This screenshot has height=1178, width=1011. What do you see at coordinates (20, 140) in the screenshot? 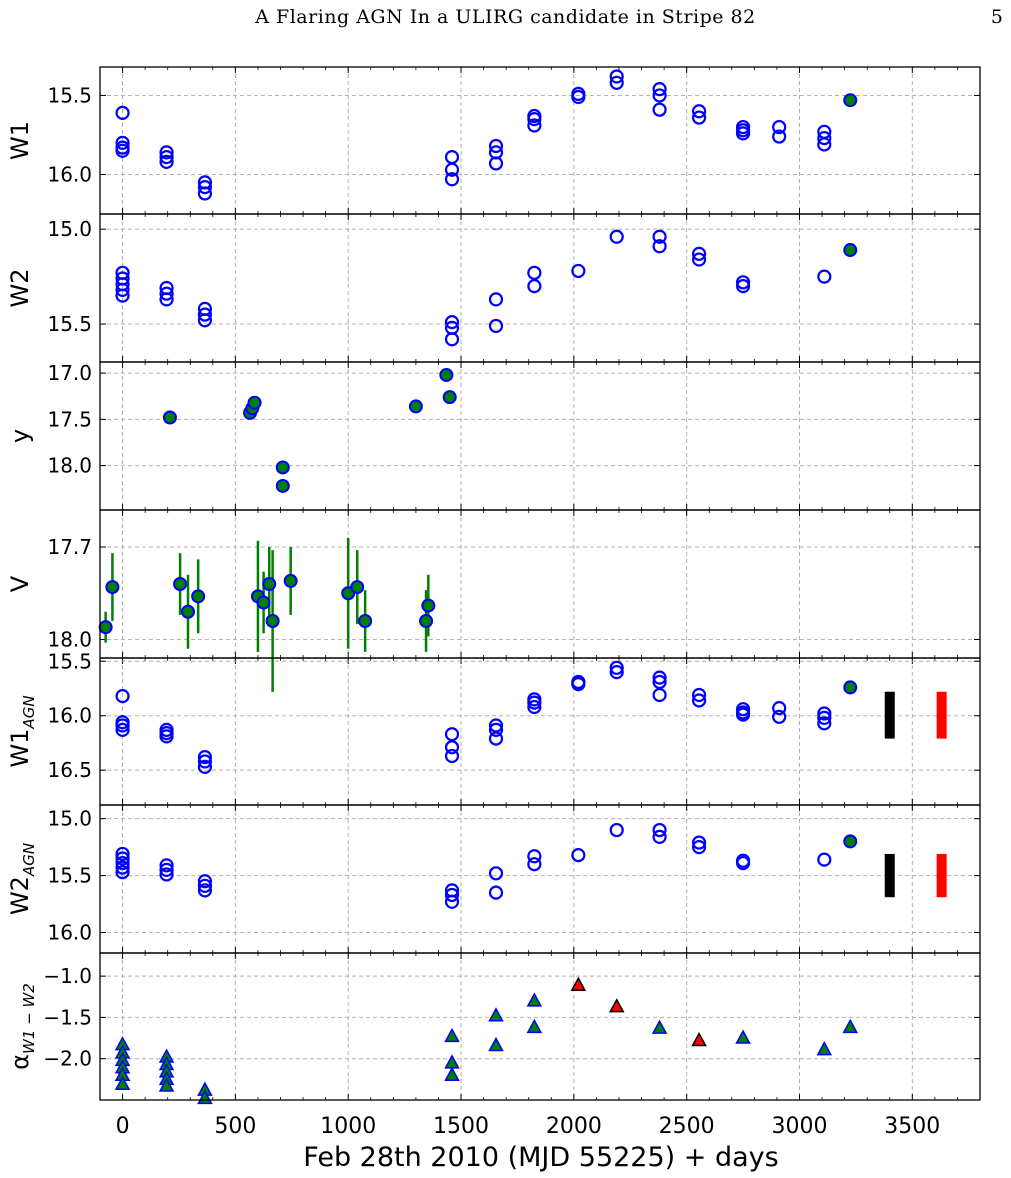
I see `y-axis-label: W1` at bounding box center [20, 140].